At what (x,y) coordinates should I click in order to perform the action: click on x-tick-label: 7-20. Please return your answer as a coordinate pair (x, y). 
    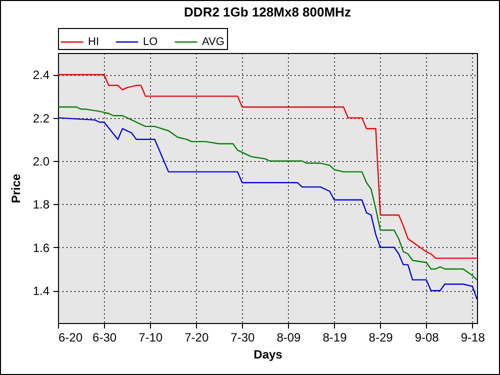
    Looking at the image, I should click on (196, 337).